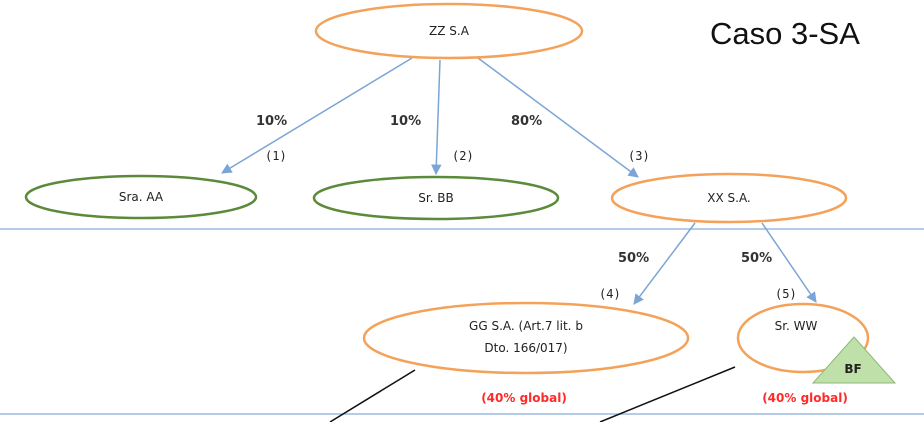  I want to click on node-ww-label: Sr. WW, so click(796, 326).